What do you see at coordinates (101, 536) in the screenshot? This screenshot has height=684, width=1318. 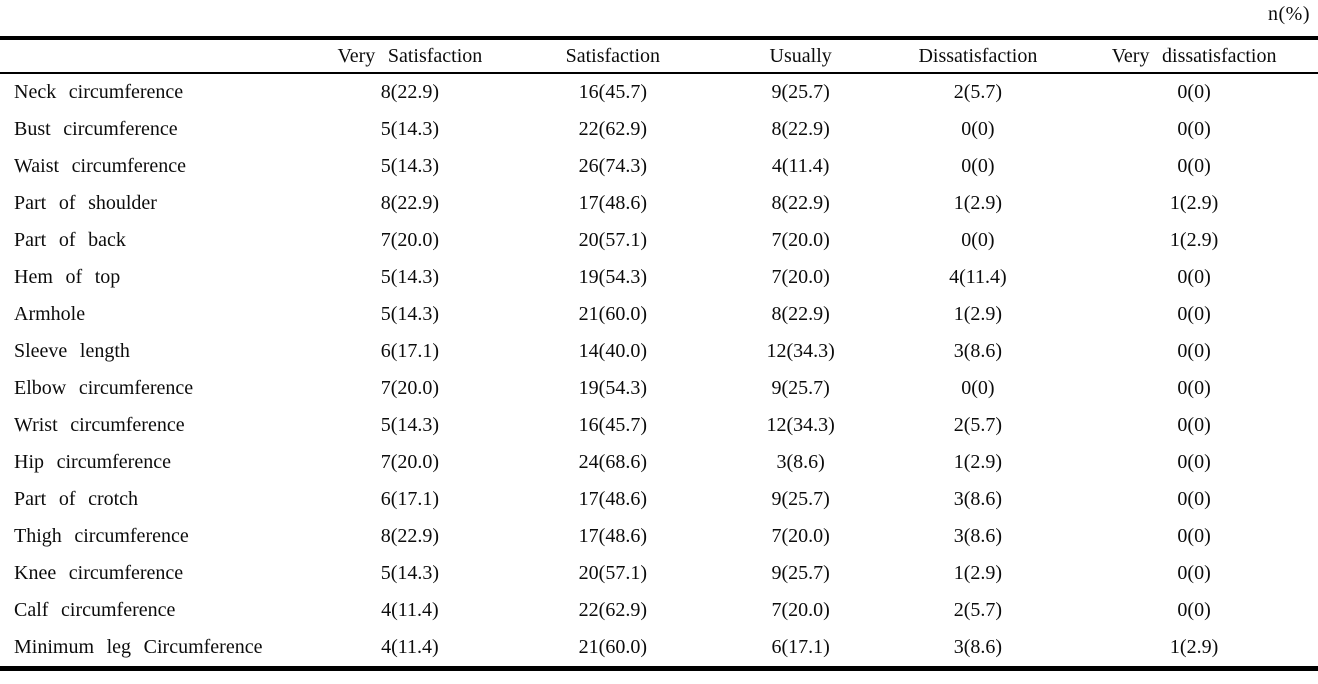 I see `row-label: Thigh circumference` at bounding box center [101, 536].